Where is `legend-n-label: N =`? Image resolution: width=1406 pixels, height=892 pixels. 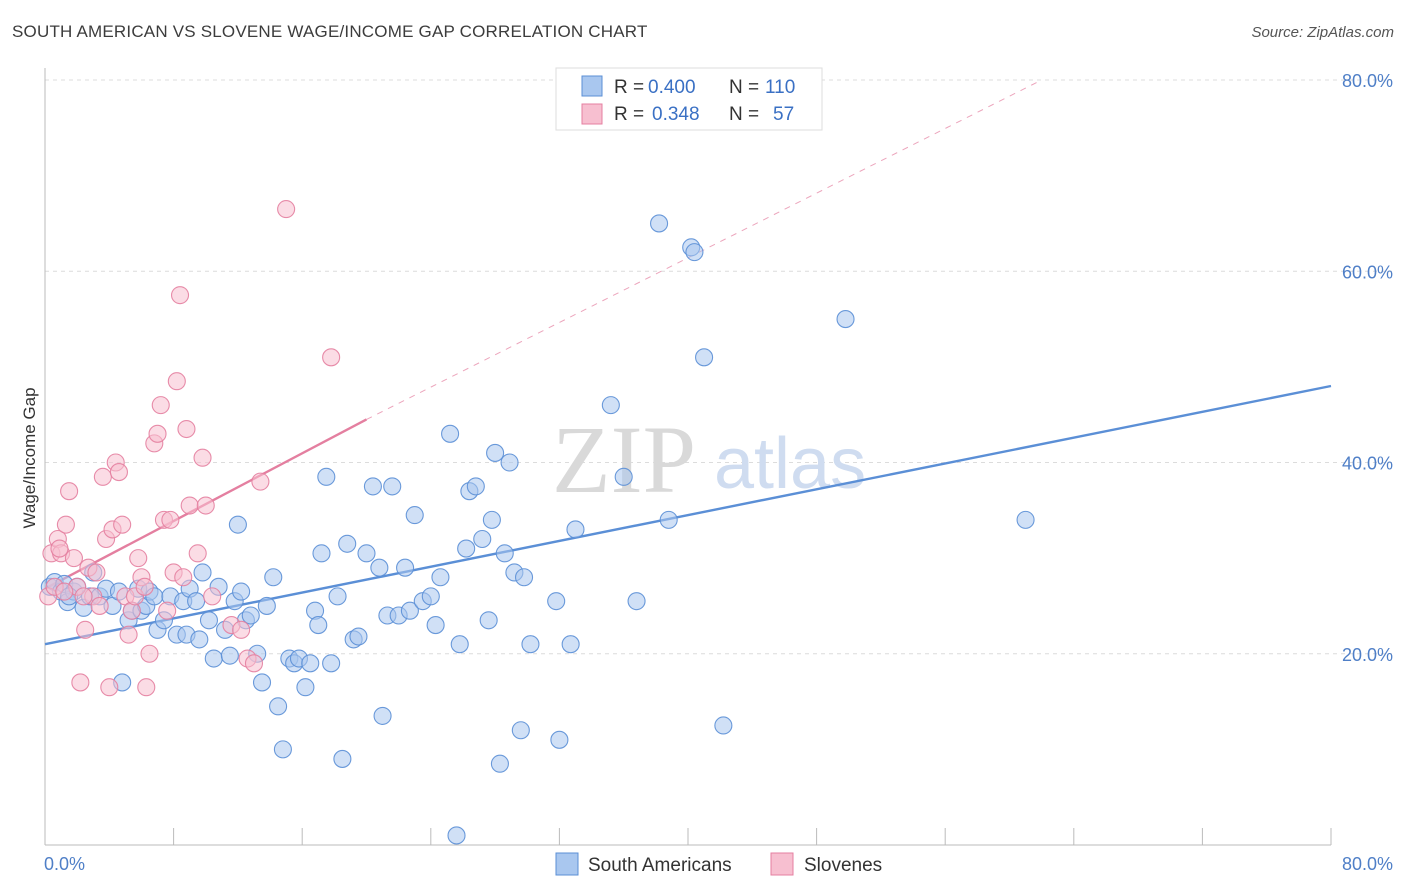
legend-n-label: N = is located at coordinates (744, 87).